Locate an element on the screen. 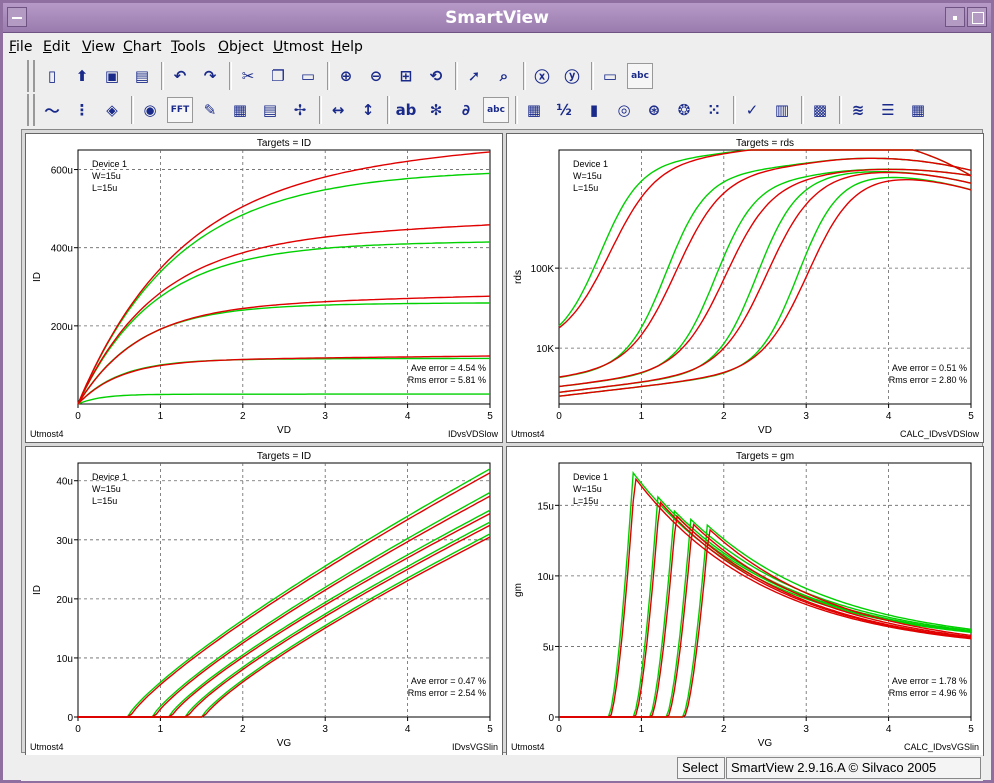 This screenshot has height=783, width=994. label-ab-icon: ab is located at coordinates (406, 110).